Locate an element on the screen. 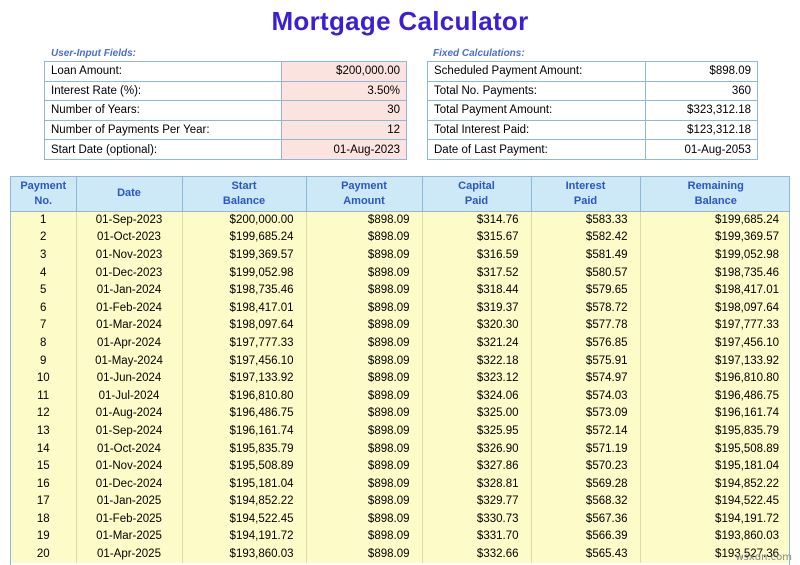 Image resolution: width=800 pixels, height=565 pixels. header-line-2: No. is located at coordinates (43, 200).